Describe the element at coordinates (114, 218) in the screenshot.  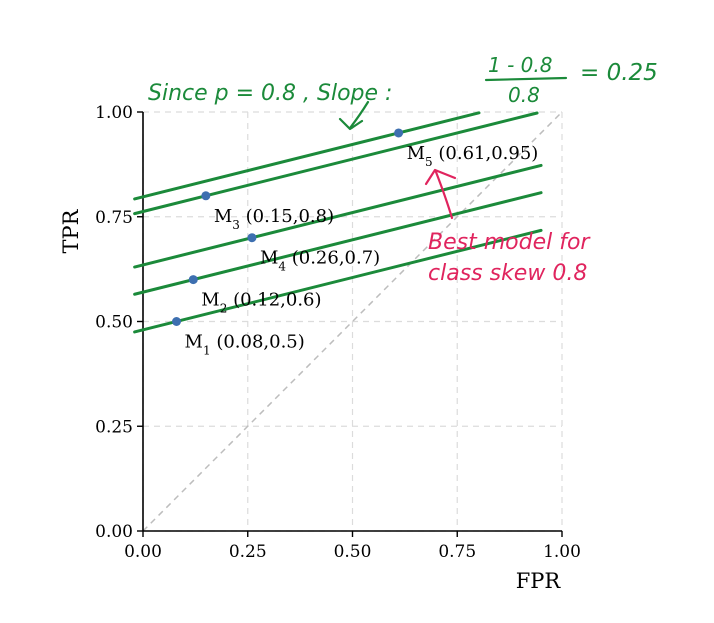
I see `y-tick-label: 0.75` at that location.